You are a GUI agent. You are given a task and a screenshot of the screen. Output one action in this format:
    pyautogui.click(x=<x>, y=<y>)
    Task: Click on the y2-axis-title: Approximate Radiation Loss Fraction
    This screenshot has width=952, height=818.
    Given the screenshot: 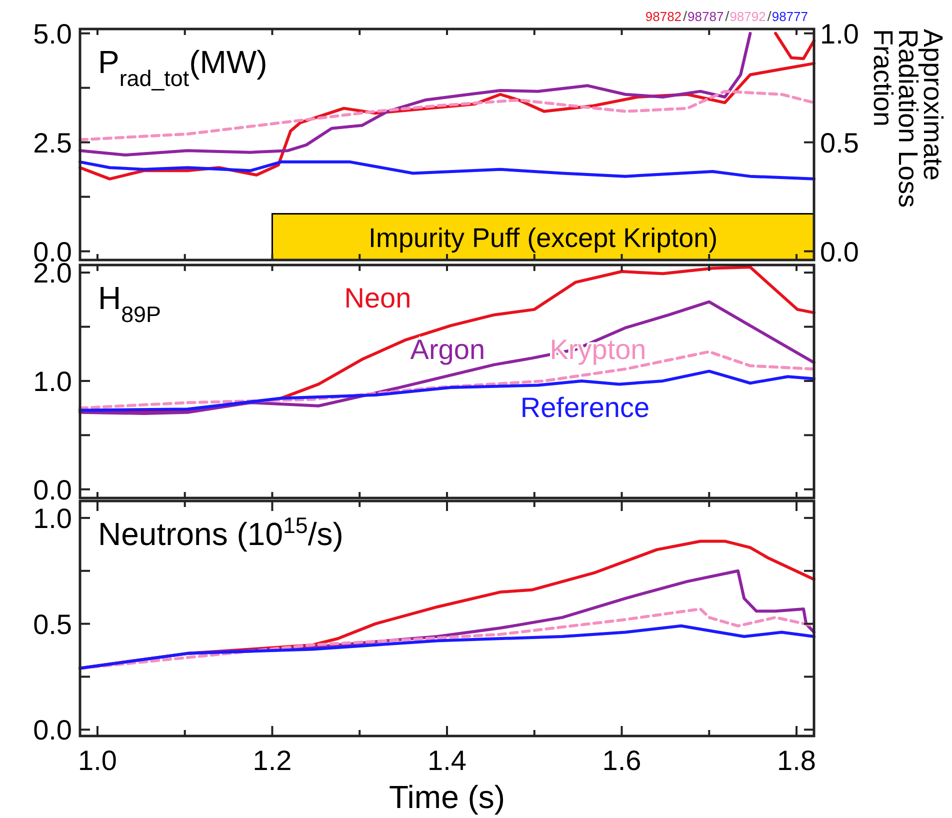 What is the action you would take?
    pyautogui.click(x=908, y=118)
    